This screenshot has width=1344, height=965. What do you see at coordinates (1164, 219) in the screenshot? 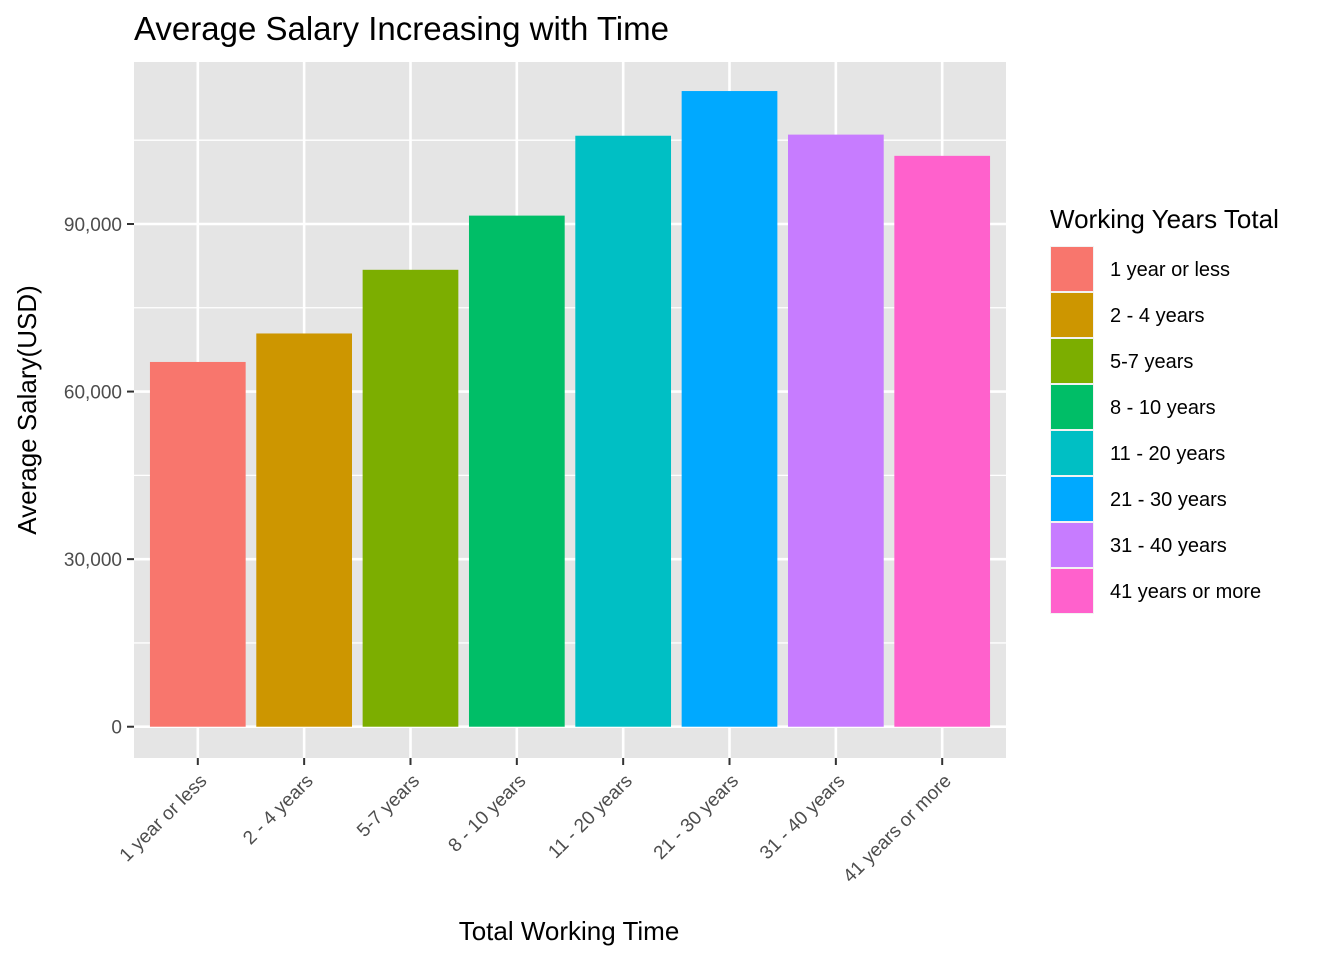
I see `legend-title: Working Years Total` at bounding box center [1164, 219].